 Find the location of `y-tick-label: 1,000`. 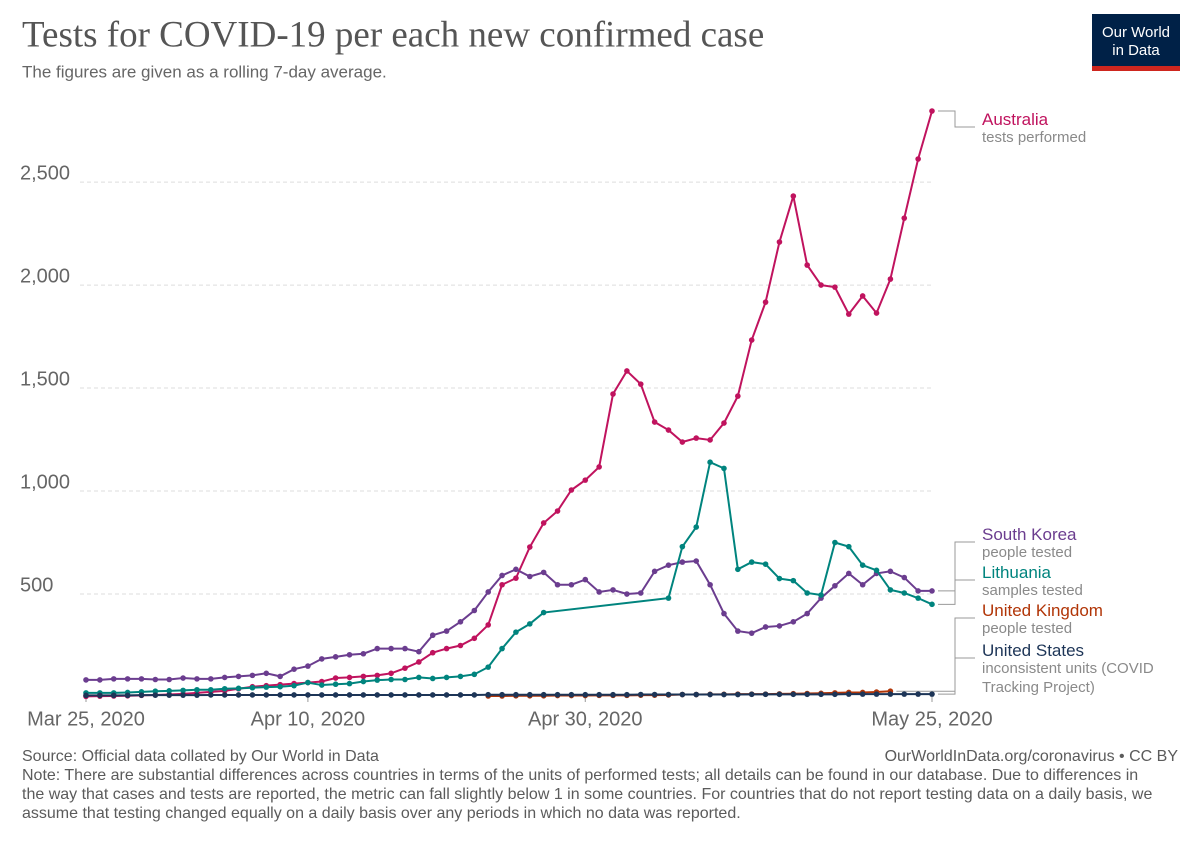

y-tick-label: 1,000 is located at coordinates (45, 482).